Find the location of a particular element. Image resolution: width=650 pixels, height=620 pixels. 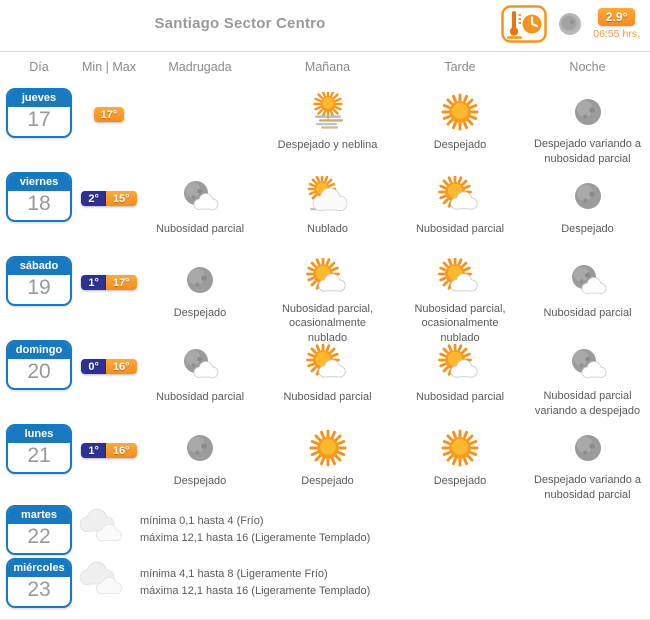

header-status-area: 2.9° 06:55 hrs. is located at coordinates (570, 24).